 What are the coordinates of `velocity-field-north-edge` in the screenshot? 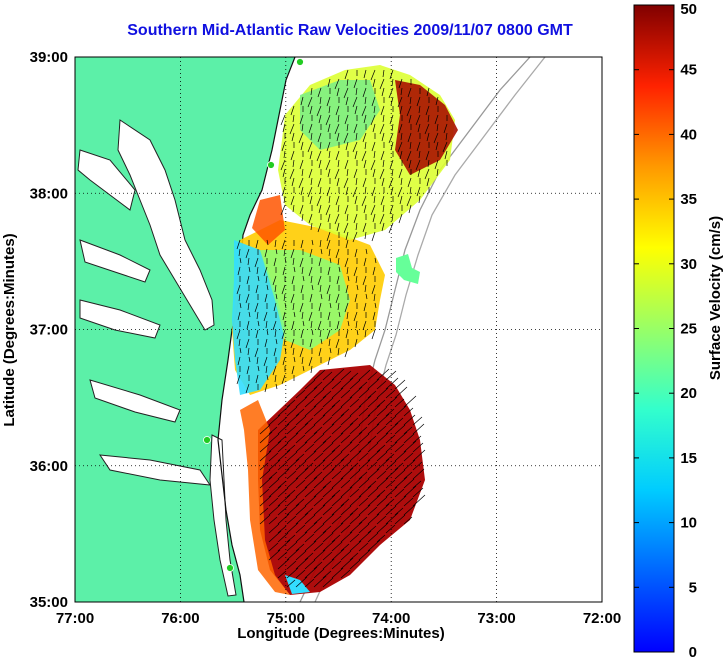 It's located at (268, 220).